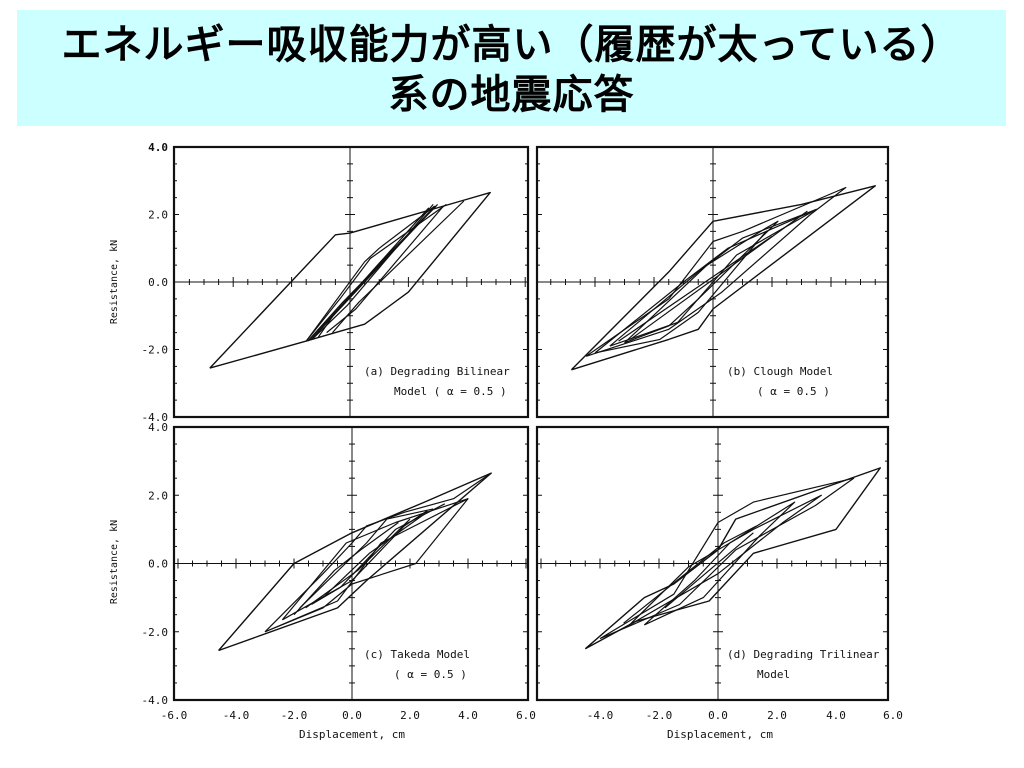  Describe the element at coordinates (236, 715) in the screenshot. I see `x-tick-label-left: -4.0` at that location.